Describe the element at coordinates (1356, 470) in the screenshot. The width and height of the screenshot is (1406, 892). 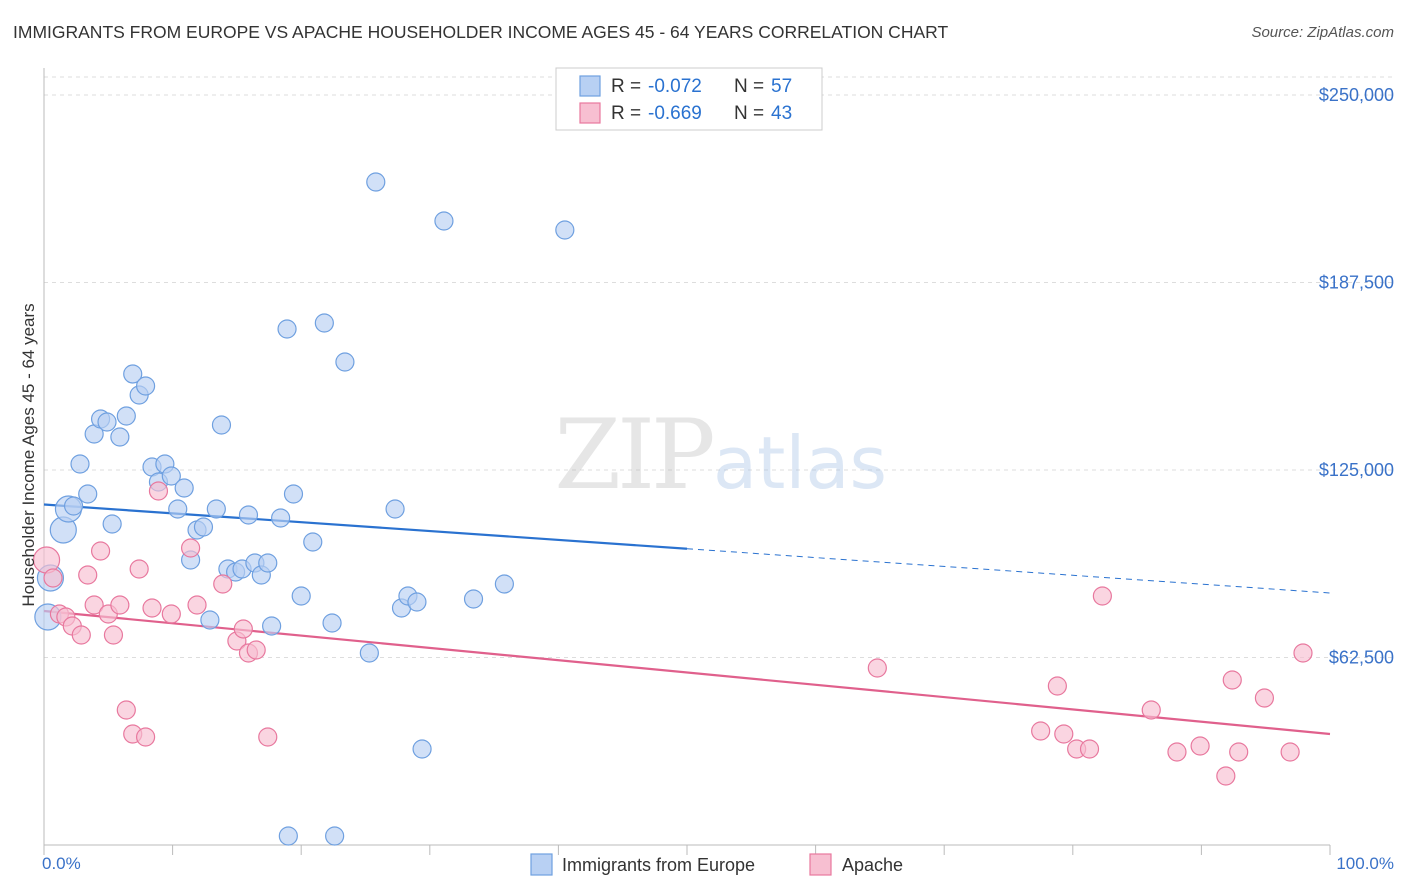
I see `y-tick-label: $125,000` at that location.